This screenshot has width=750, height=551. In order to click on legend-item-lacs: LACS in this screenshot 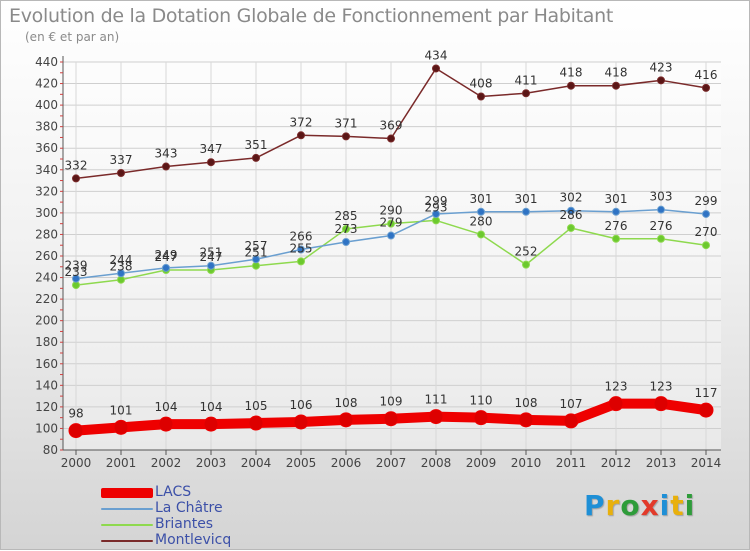, I will do `click(201, 492)`.